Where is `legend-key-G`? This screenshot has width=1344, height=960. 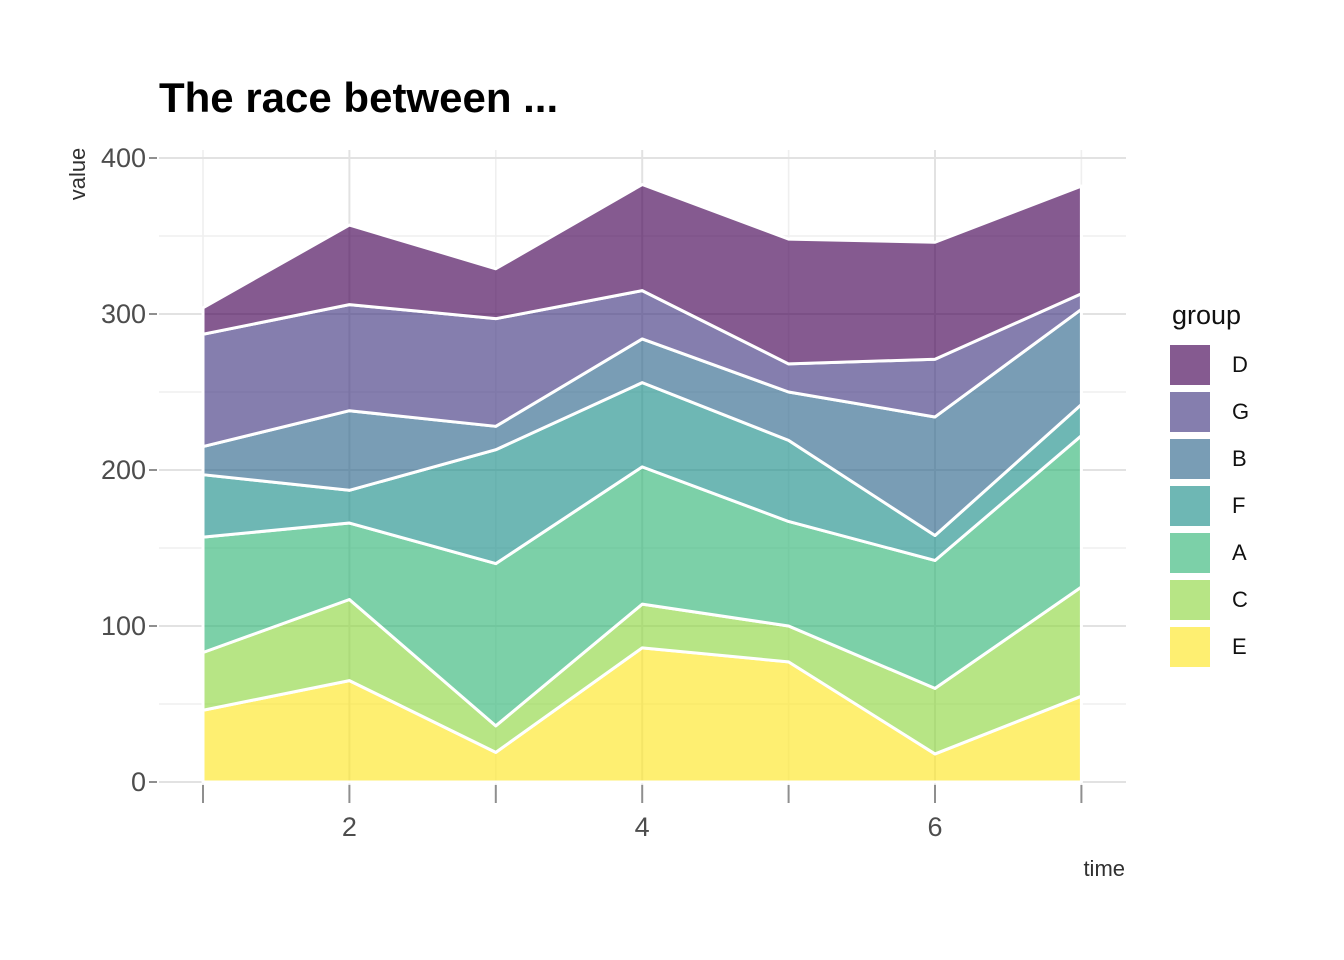 legend-key-G is located at coordinates (1190, 412).